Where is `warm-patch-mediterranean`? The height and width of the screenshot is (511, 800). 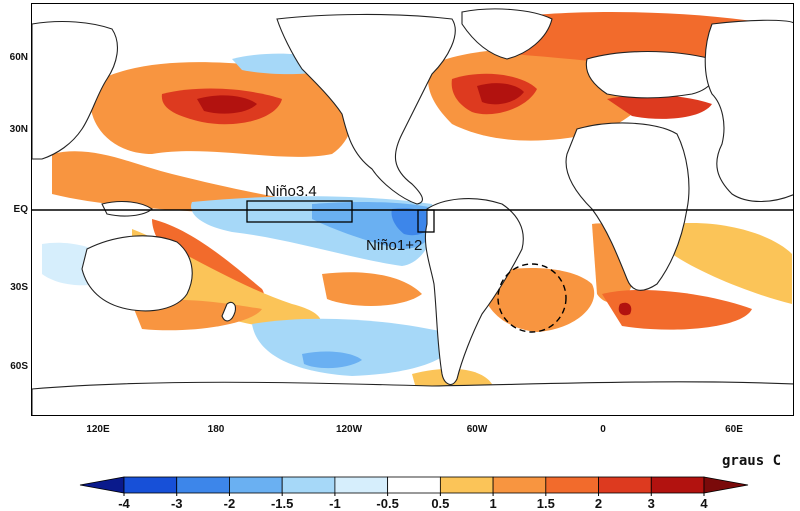 warm-patch-mediterranean is located at coordinates (659, 106).